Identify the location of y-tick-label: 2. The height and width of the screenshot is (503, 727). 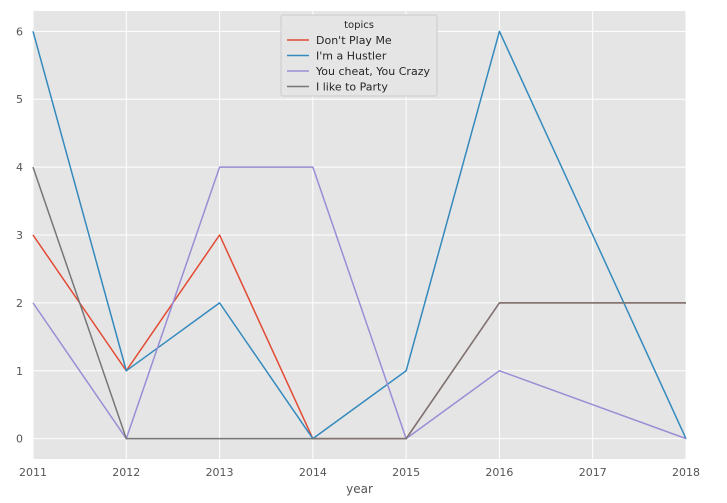
(19, 303).